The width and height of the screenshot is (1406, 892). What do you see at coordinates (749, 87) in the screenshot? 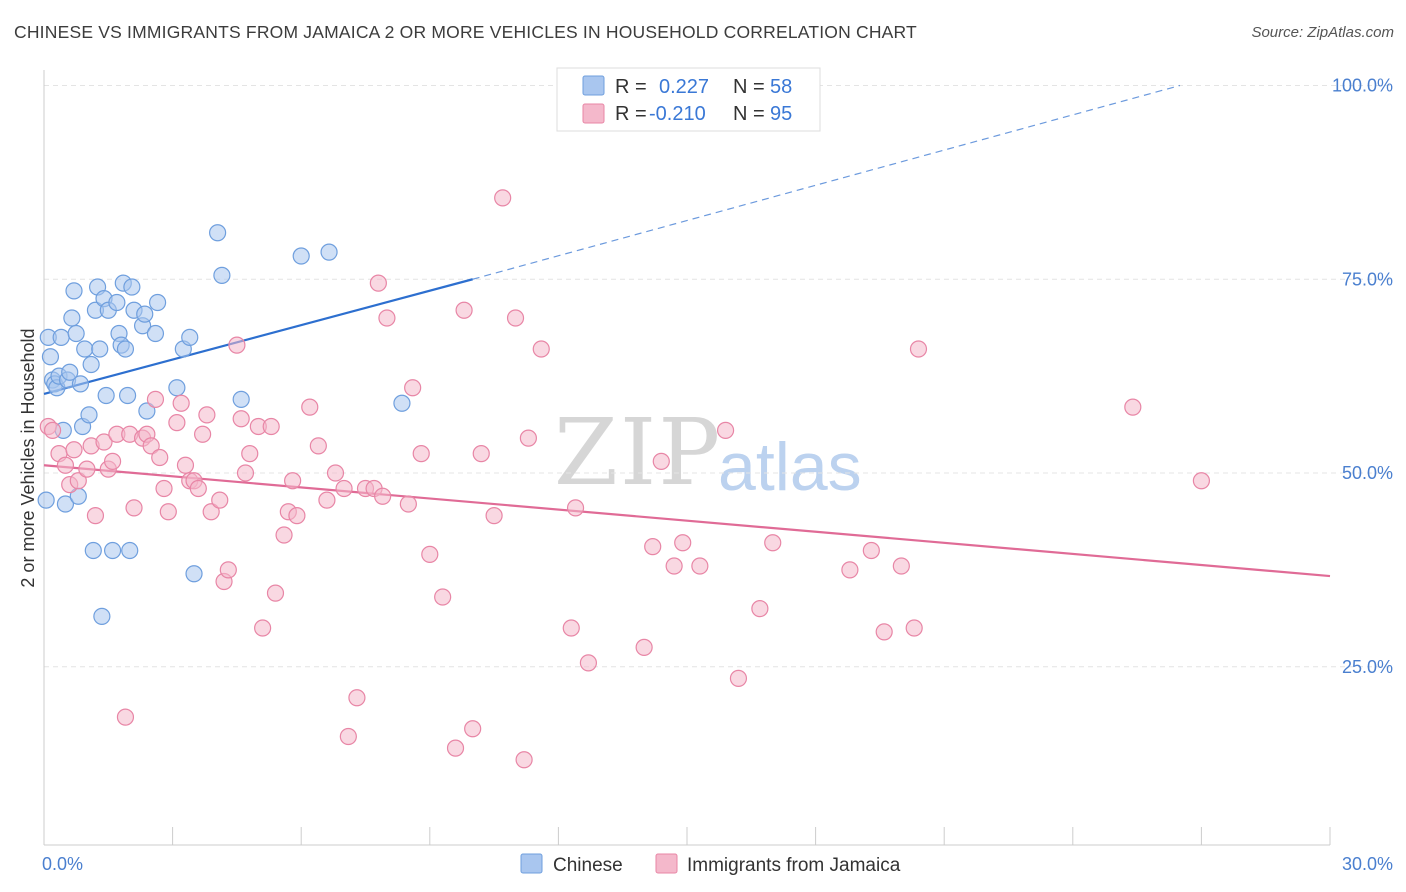
I see `legend-n-label-1: N =` at bounding box center [749, 87].